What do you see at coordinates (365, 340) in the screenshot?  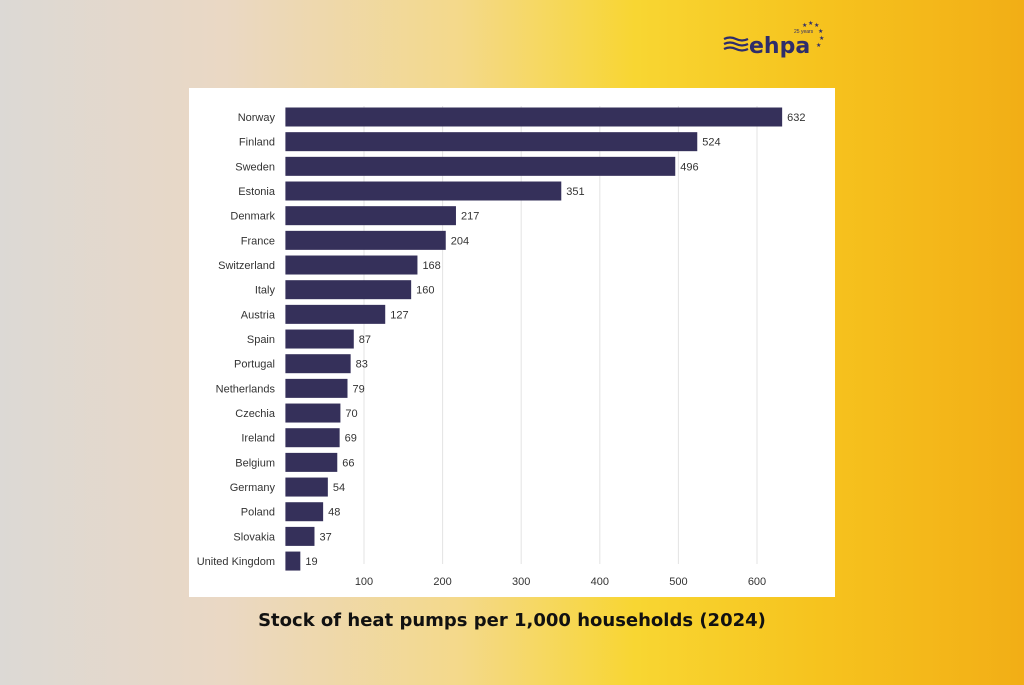 I see `data-label: 87` at bounding box center [365, 340].